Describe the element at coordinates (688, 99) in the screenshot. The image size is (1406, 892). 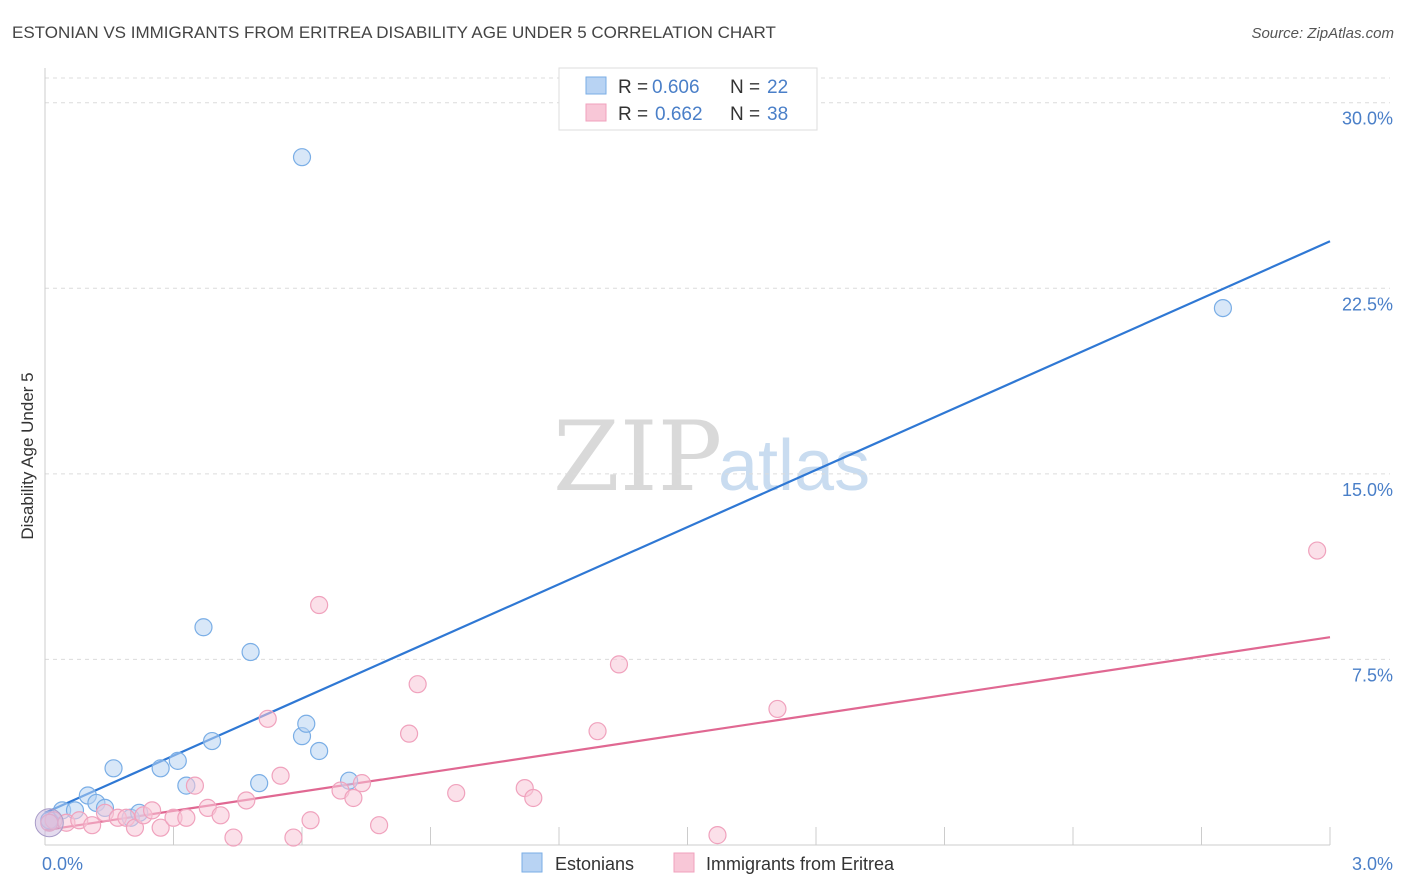
I see `legend: R = 0.606 N = 22 R = 0.662 N = 38` at that location.